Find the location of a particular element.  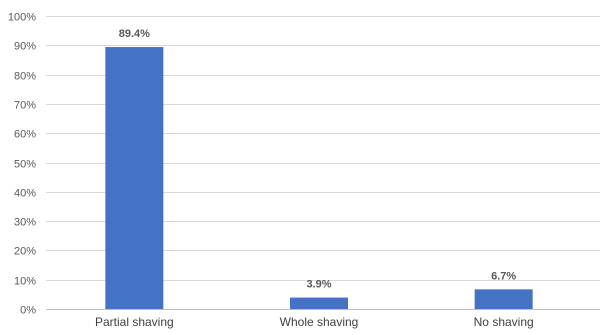

y-tick-label: 100% is located at coordinates (22, 18).